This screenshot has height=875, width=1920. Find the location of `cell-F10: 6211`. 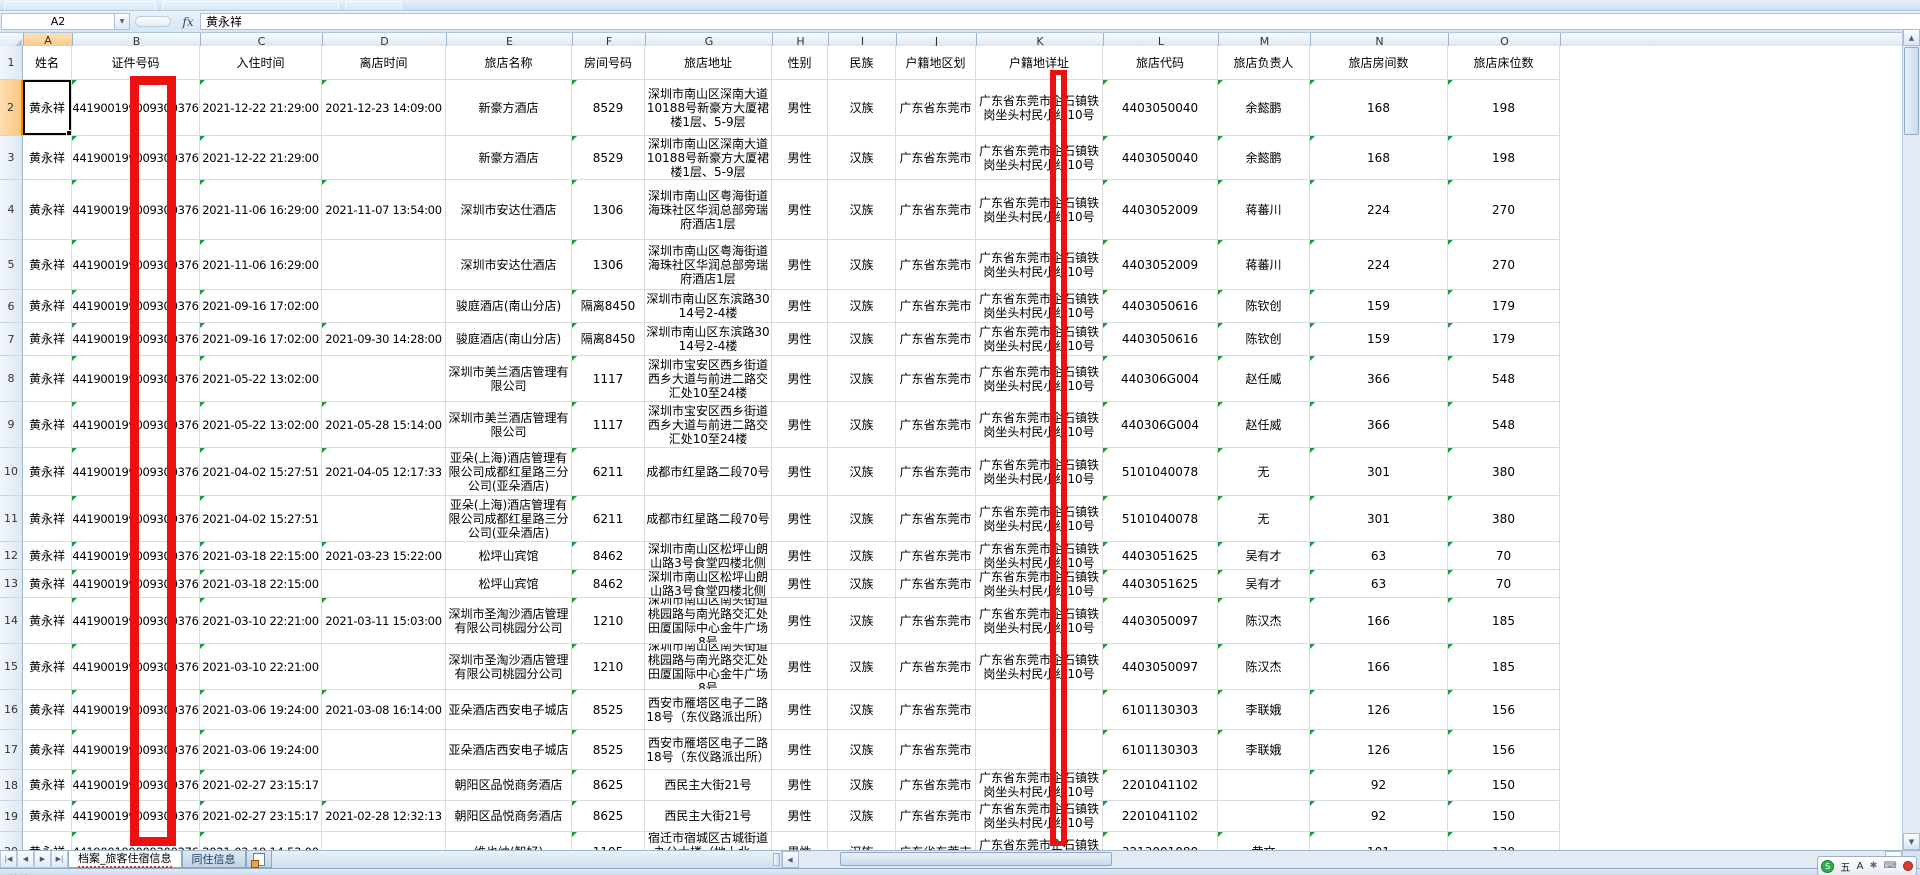

cell-F10: 6211 is located at coordinates (608, 472).